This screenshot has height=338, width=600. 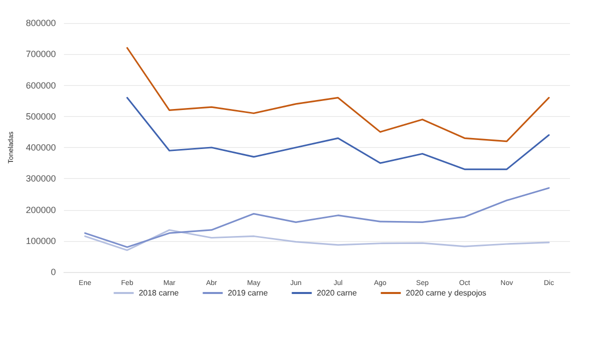 What do you see at coordinates (41, 23) in the screenshot?
I see `y-tick-label: 800000` at bounding box center [41, 23].